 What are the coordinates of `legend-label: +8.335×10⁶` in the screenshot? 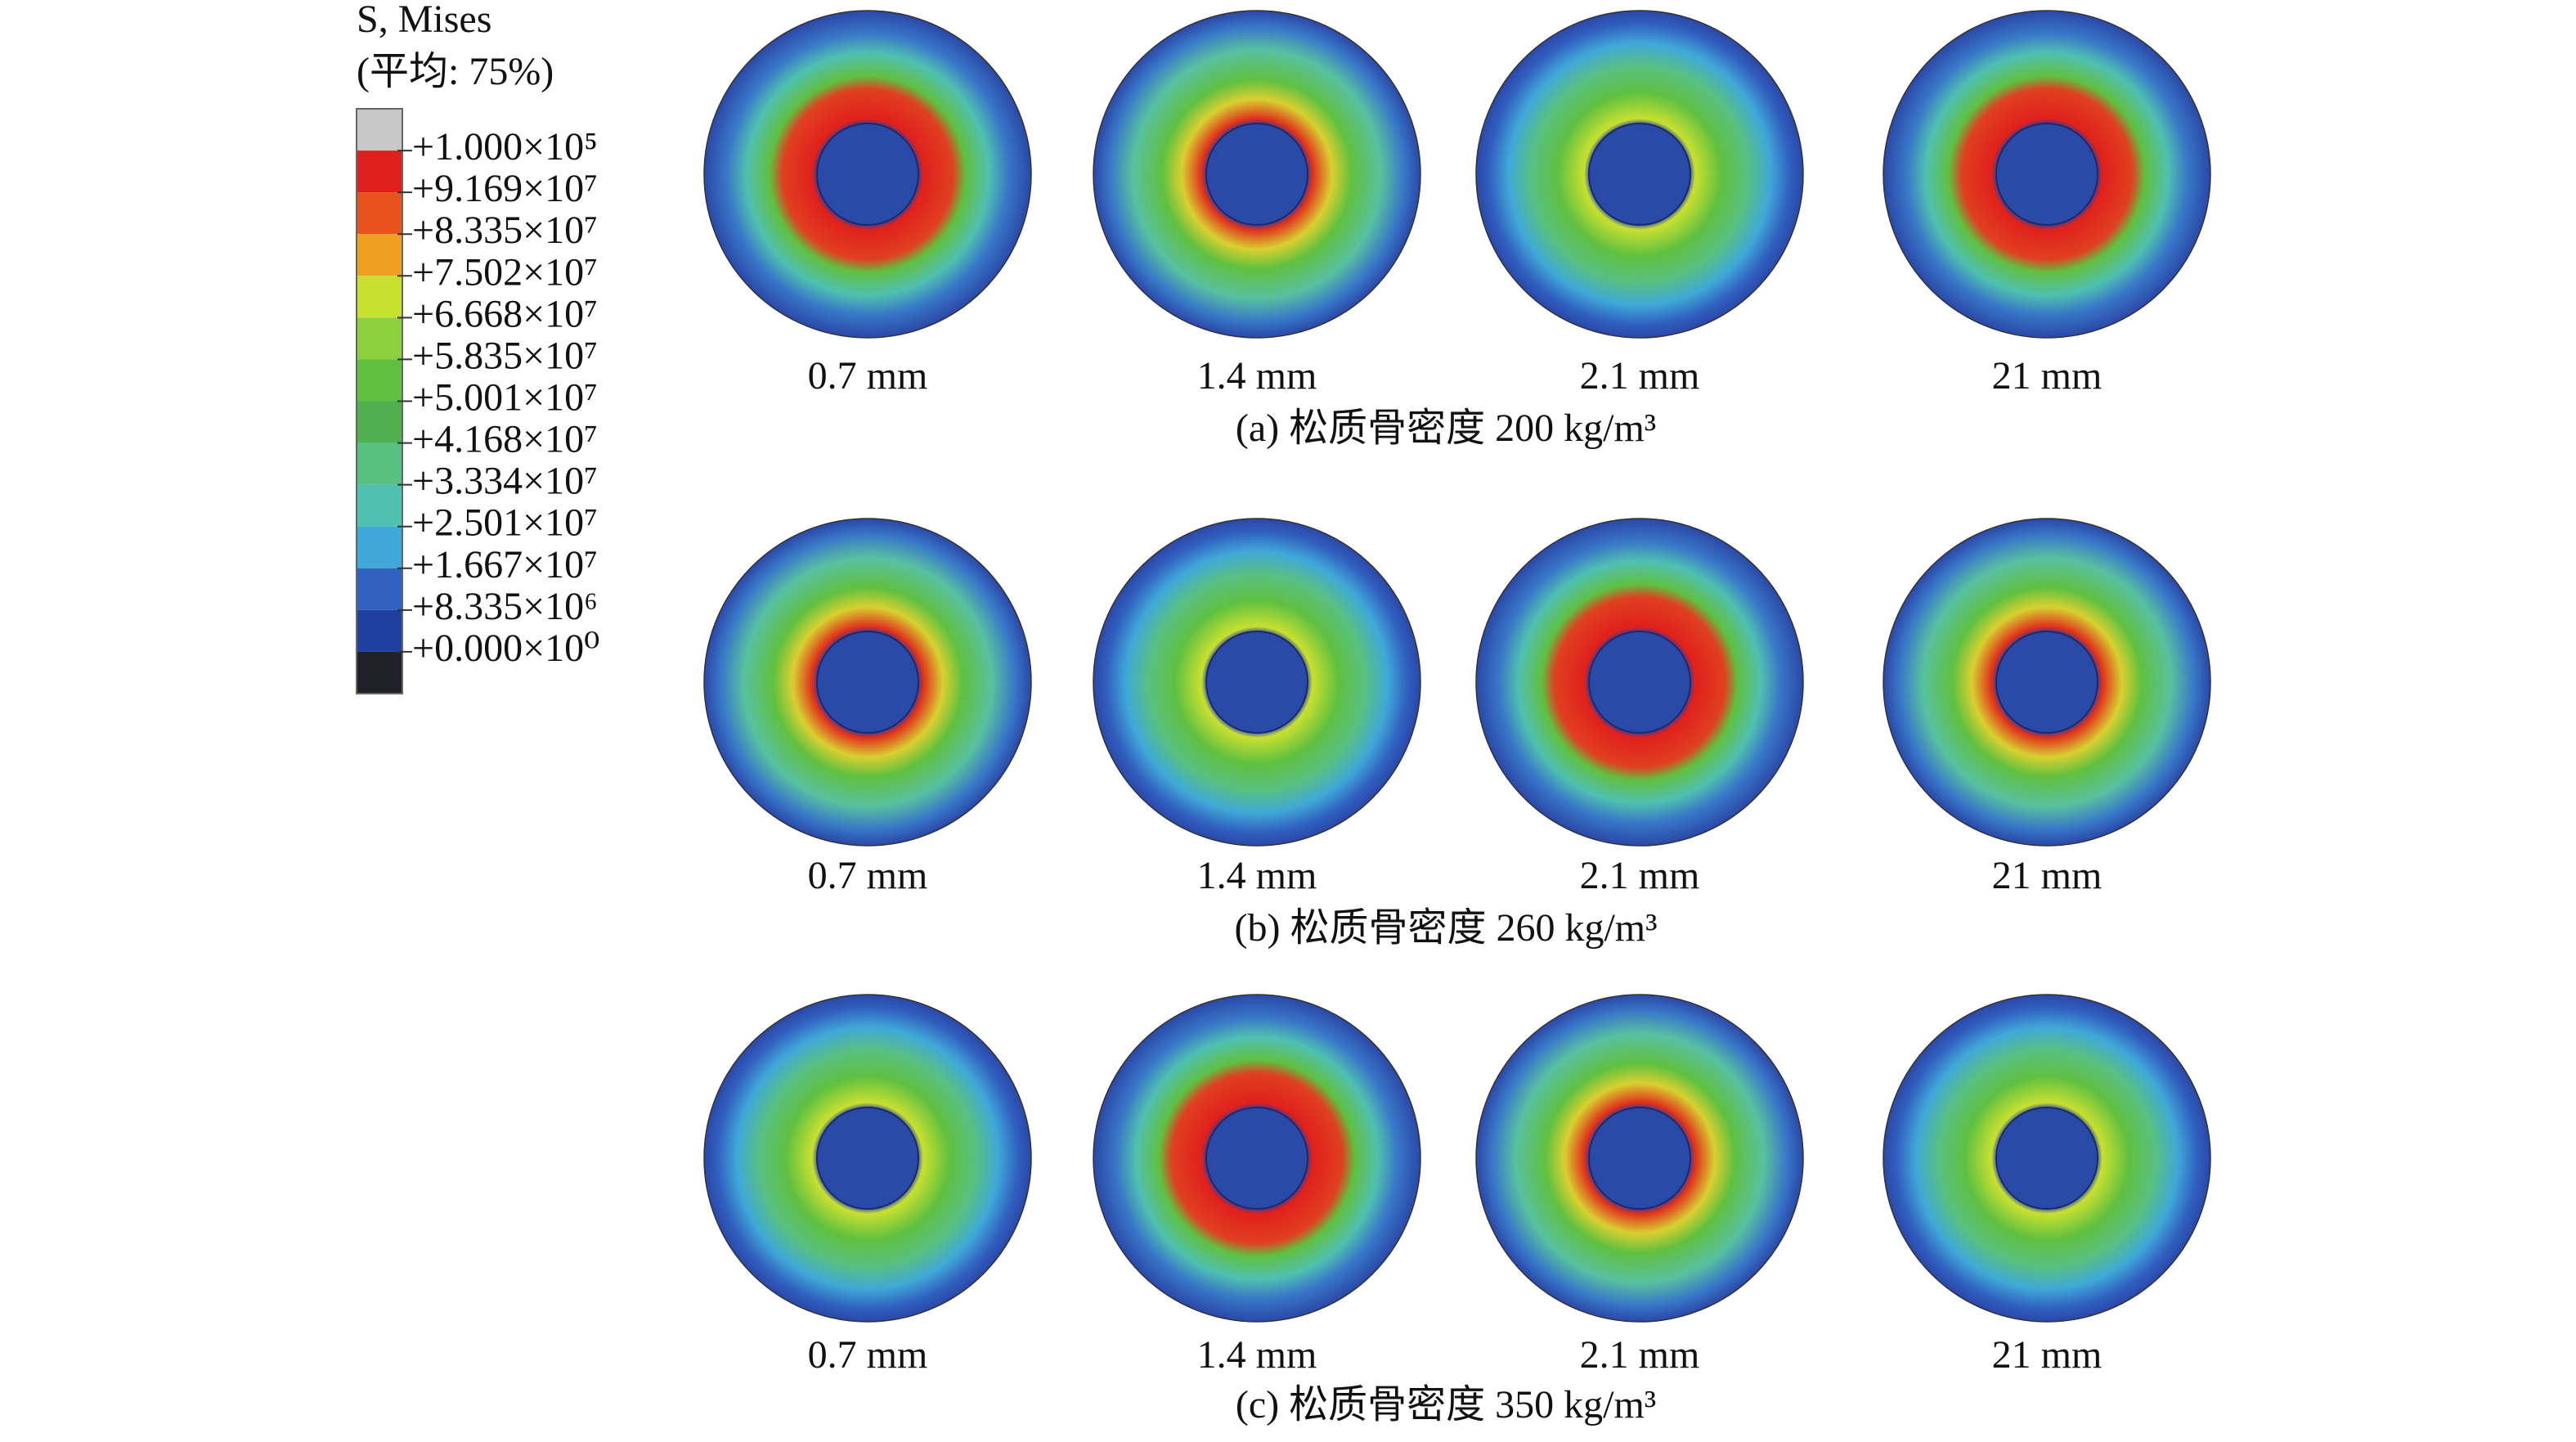 It's located at (505, 606).